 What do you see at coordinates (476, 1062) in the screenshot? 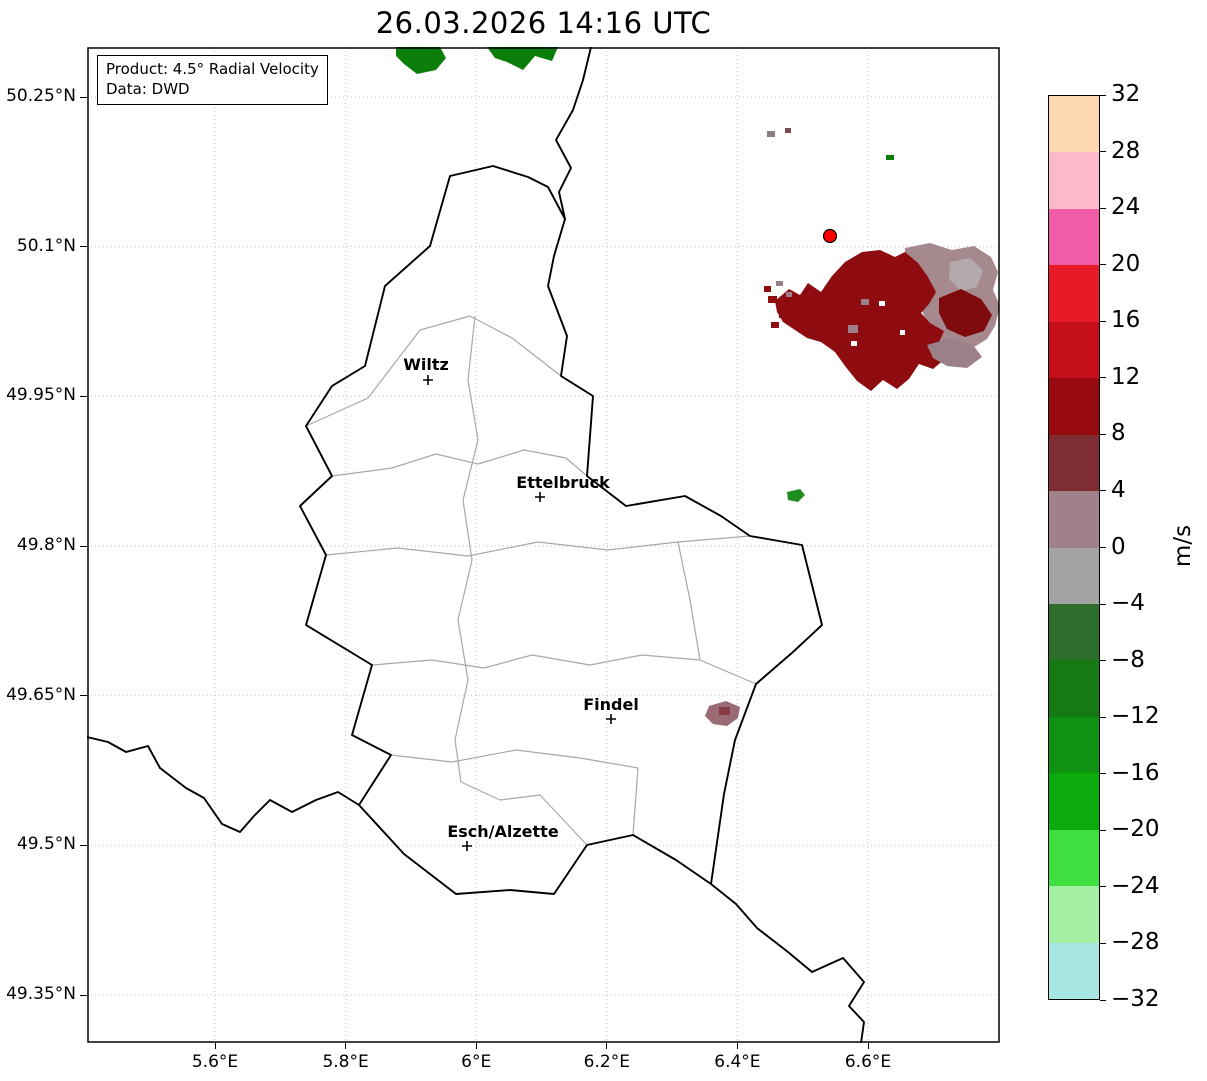
I see `x-tick-label: 6°E` at bounding box center [476, 1062].